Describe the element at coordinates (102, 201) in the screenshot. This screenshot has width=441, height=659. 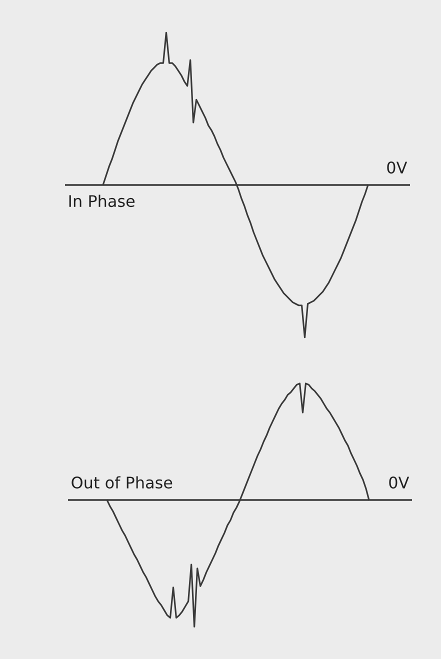
I see `annotation: In Phase` at that location.